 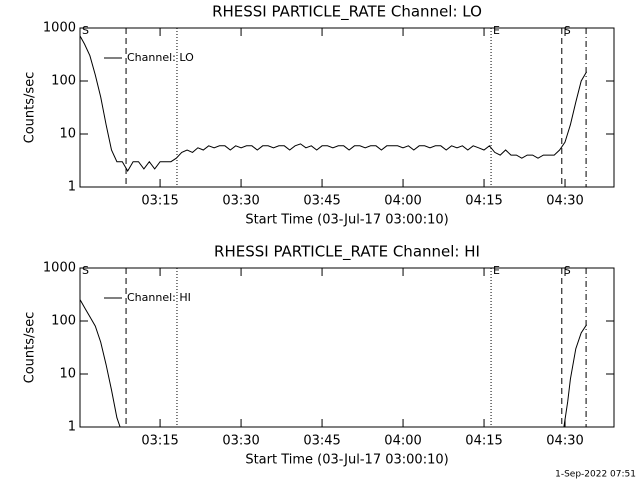 I want to click on chart-title: RHESSI PARTICLE_RATE Channel: HI, so click(x=347, y=252).